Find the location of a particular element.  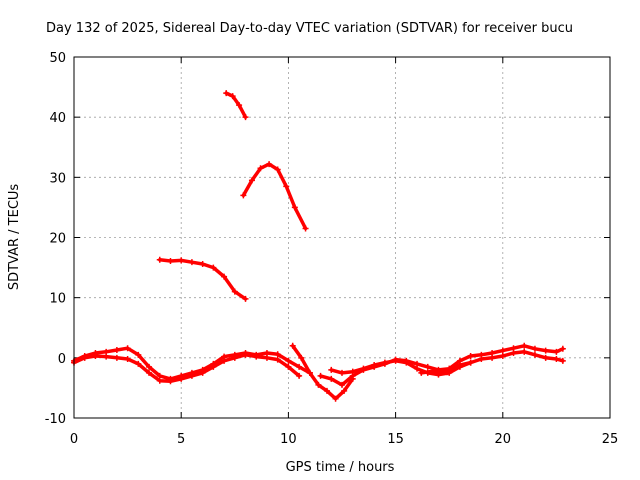

series-base-b is located at coordinates (186, 368).